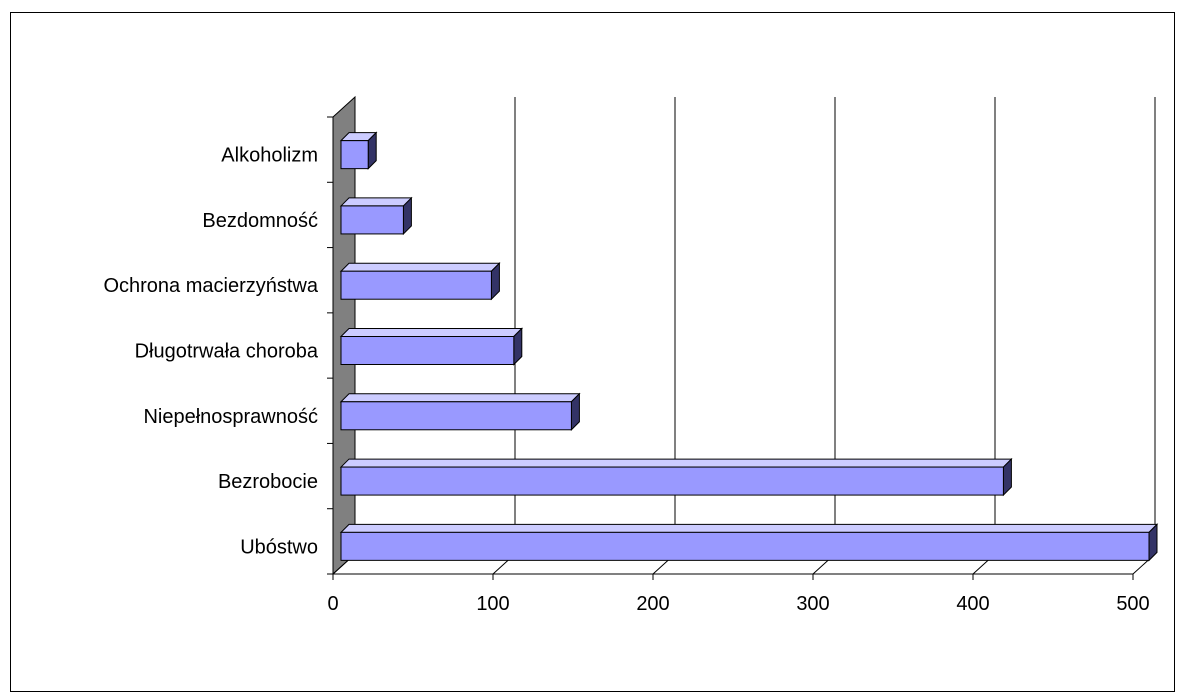 This screenshot has height=697, width=1187. Describe the element at coordinates (227, 352) in the screenshot. I see `category-label: Długotrwała choroba` at that location.